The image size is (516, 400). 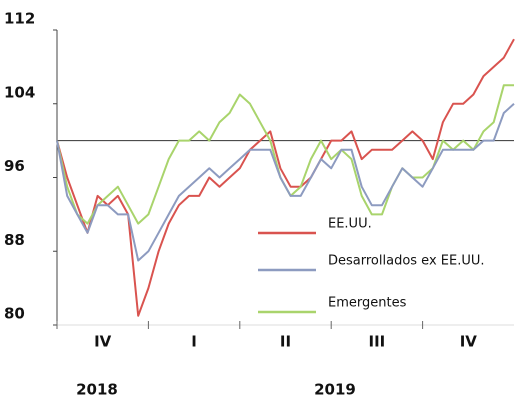 What do you see at coordinates (406, 261) in the screenshot?
I see `legend-label: Desarrollados ex EE.UU.` at bounding box center [406, 261].